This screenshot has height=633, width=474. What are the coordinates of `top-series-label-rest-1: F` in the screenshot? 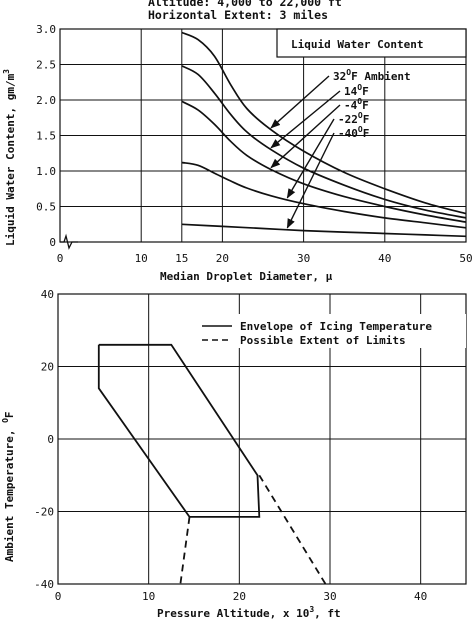 It's located at (365, 91).